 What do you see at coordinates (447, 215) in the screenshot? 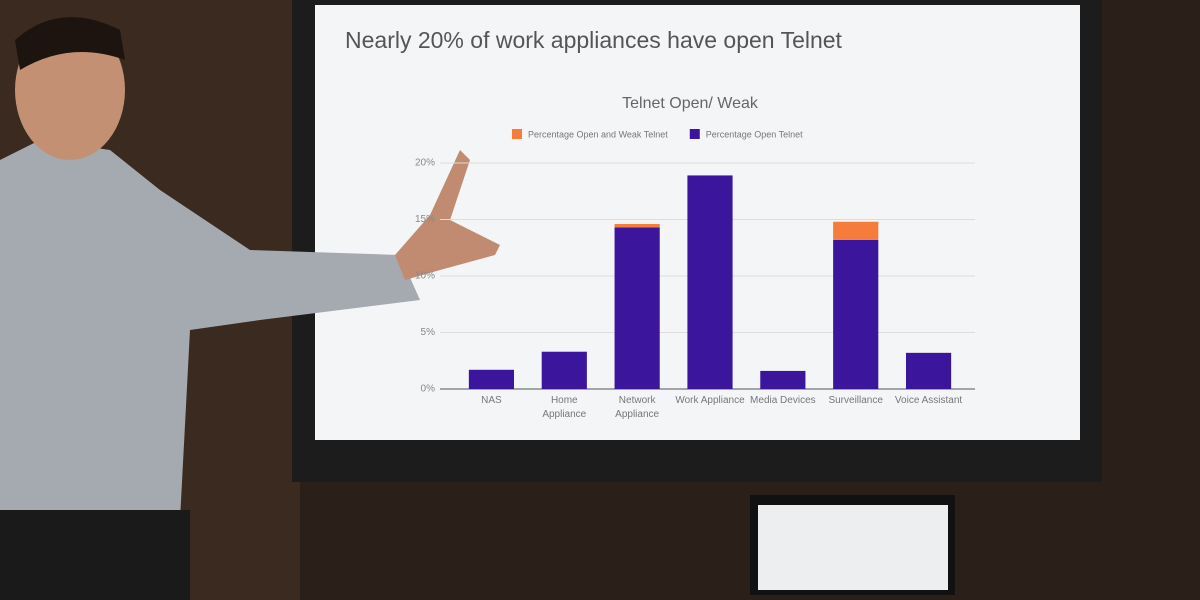
I see `person-hand` at bounding box center [447, 215].